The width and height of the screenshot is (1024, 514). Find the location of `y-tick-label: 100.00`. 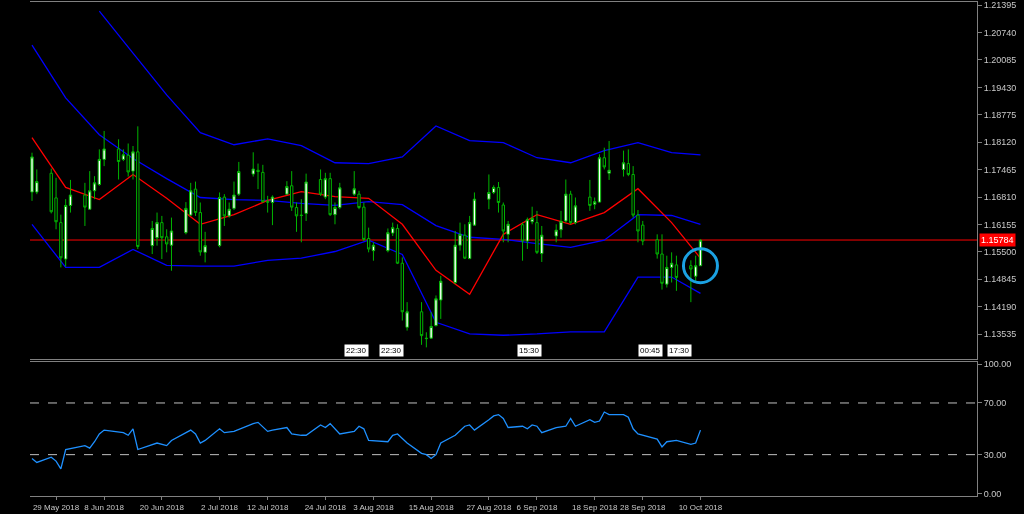

y-tick-label: 100.00 is located at coordinates (997, 364).